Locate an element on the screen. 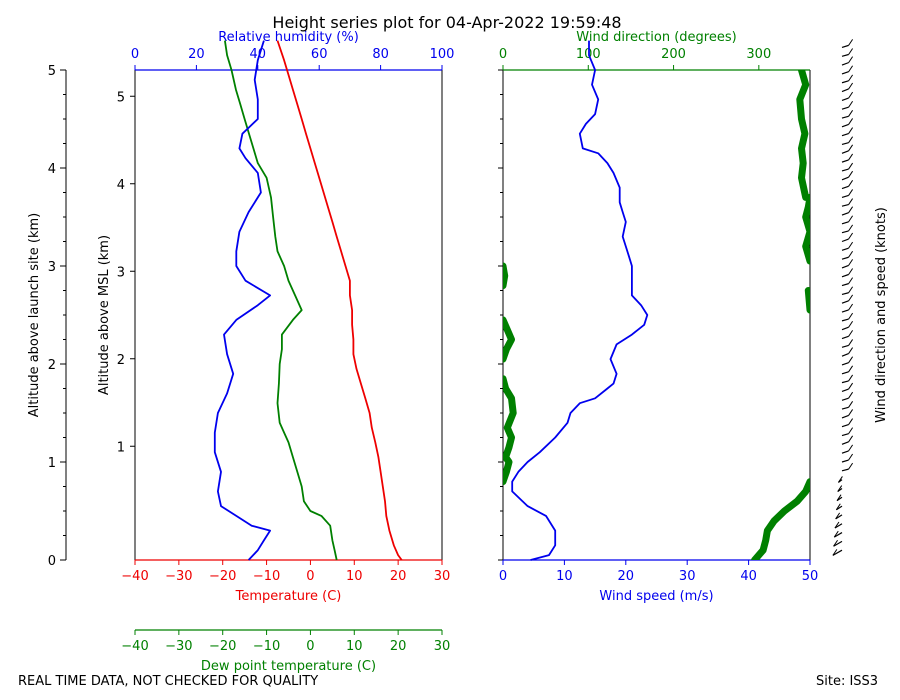  winddir-tick-label: 0 is located at coordinates (503, 54).